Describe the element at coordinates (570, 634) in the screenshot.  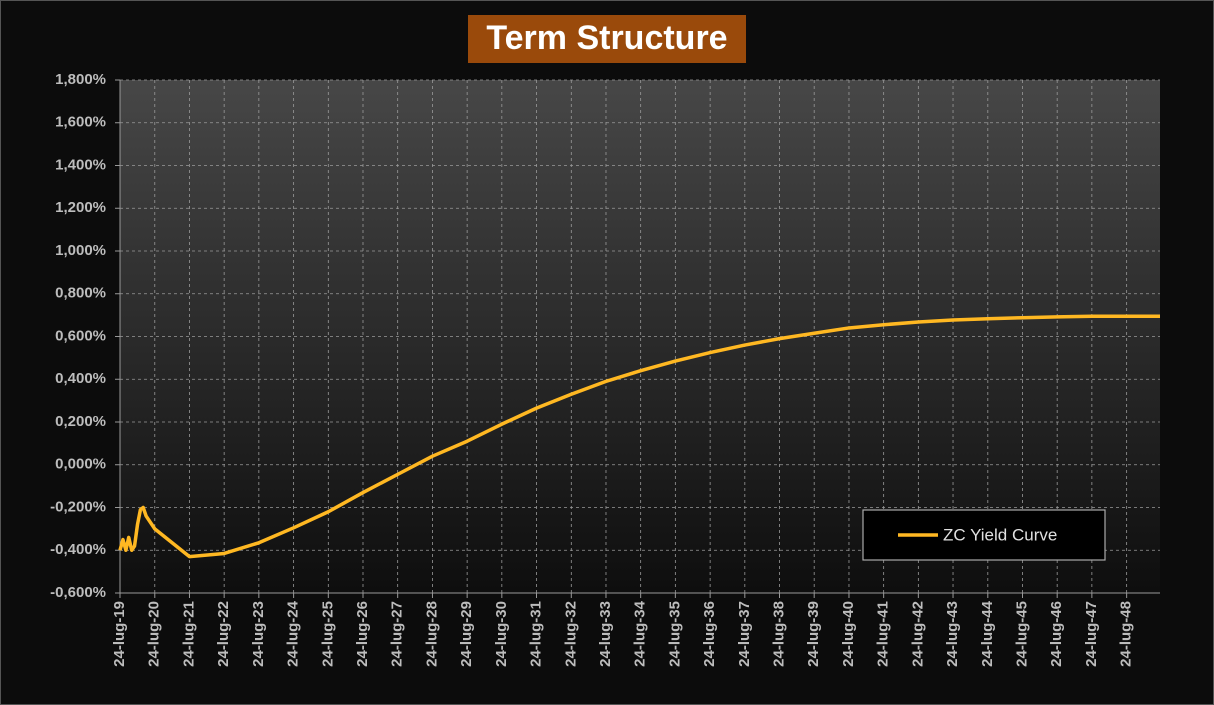
I see `x-tick-label: 24-lug-32` at that location.